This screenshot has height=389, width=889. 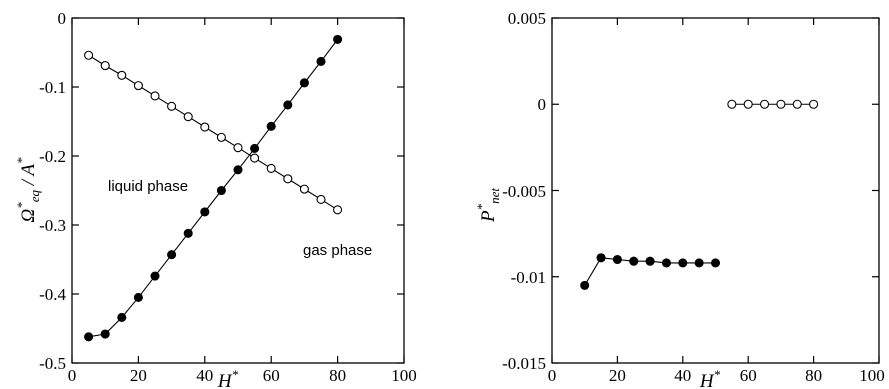 I want to click on left-xlabel: H*, so click(x=228, y=378).